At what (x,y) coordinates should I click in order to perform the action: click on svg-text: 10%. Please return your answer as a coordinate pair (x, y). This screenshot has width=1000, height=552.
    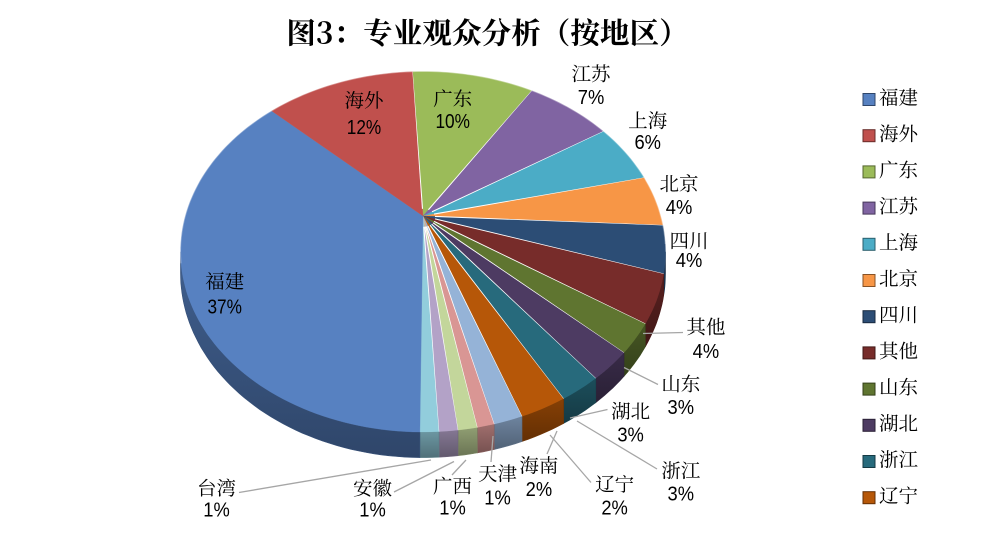
    Looking at the image, I should click on (452, 122).